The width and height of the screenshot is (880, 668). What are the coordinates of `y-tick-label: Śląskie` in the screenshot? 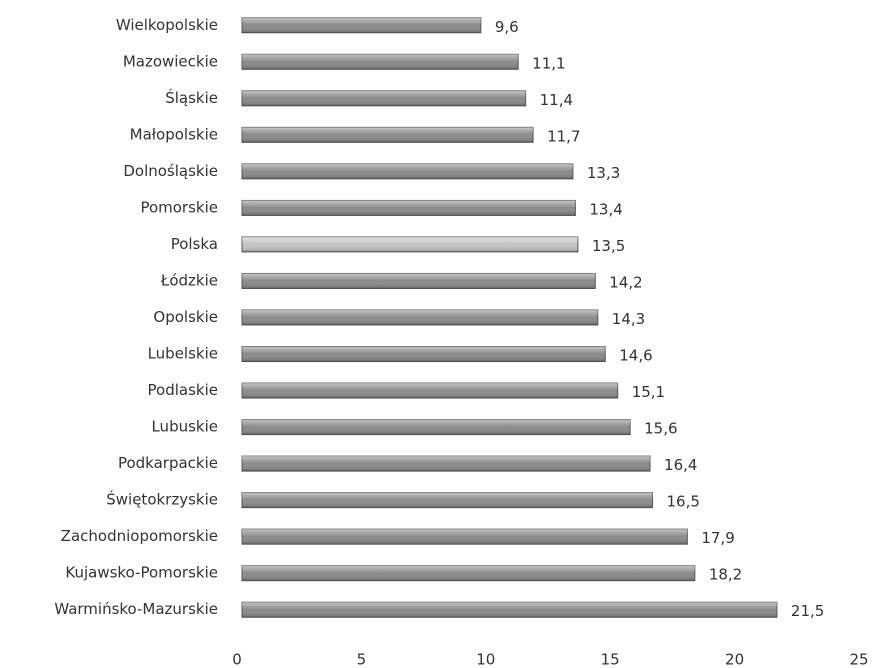 It's located at (191, 97).